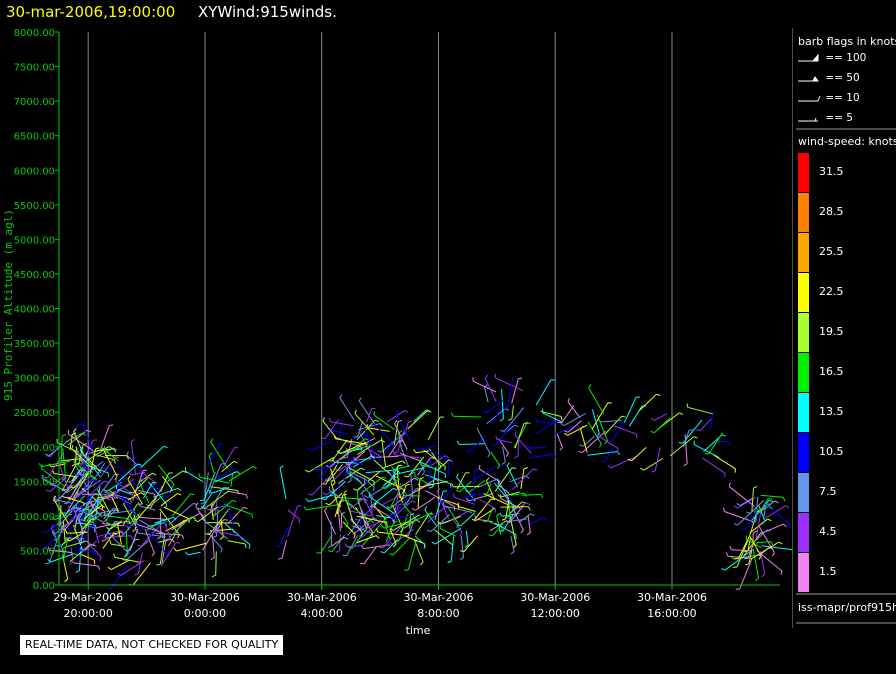 This screenshot has width=896, height=674. What do you see at coordinates (831, 291) in the screenshot?
I see `speed-label: 22.5` at bounding box center [831, 291].